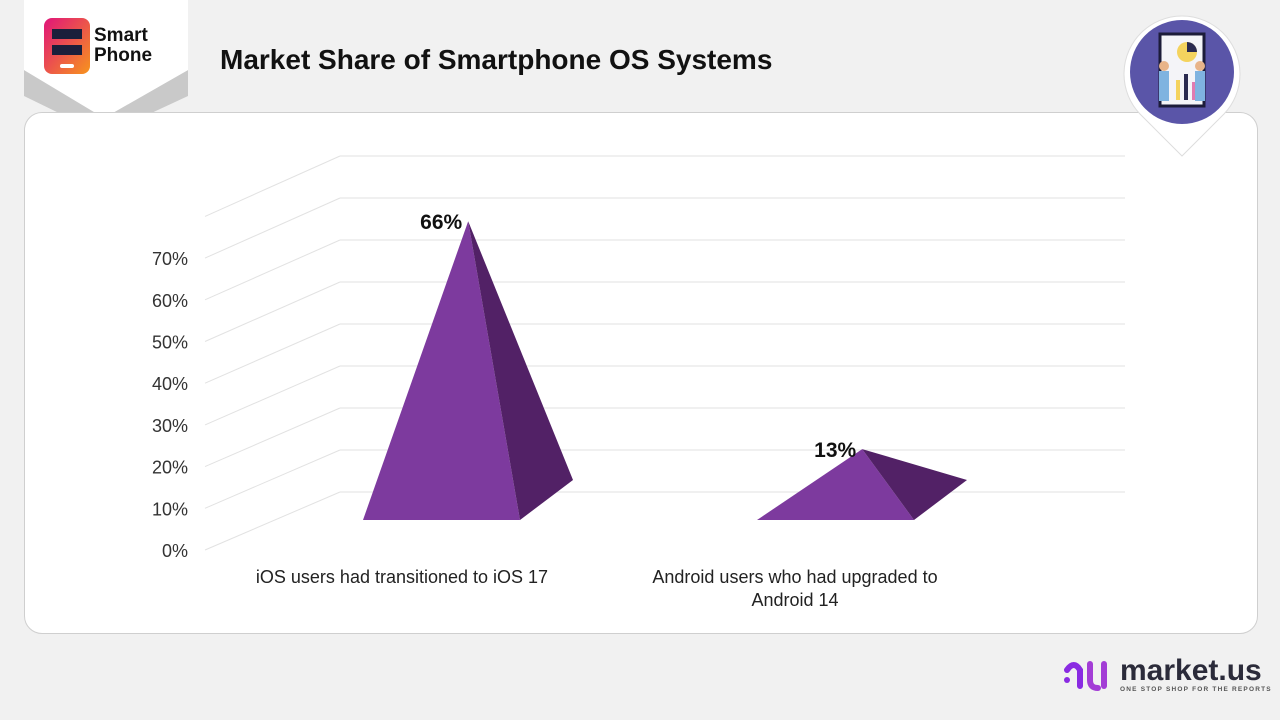 The width and height of the screenshot is (1280, 720). I want to click on logo-text: Smart Phone, so click(123, 45).